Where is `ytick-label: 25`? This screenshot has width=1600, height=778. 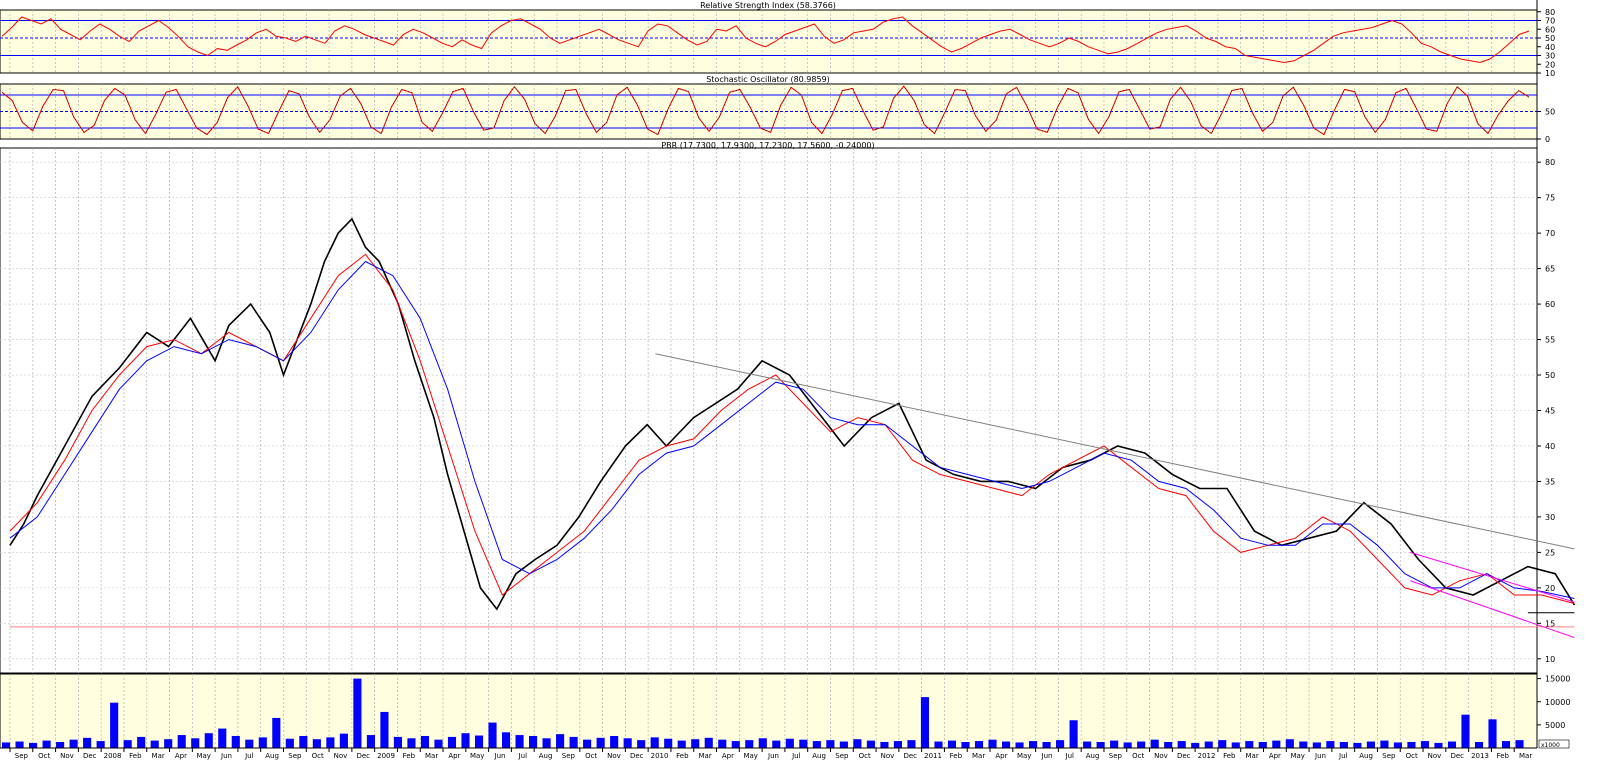
ytick-label: 25 is located at coordinates (1550, 552).